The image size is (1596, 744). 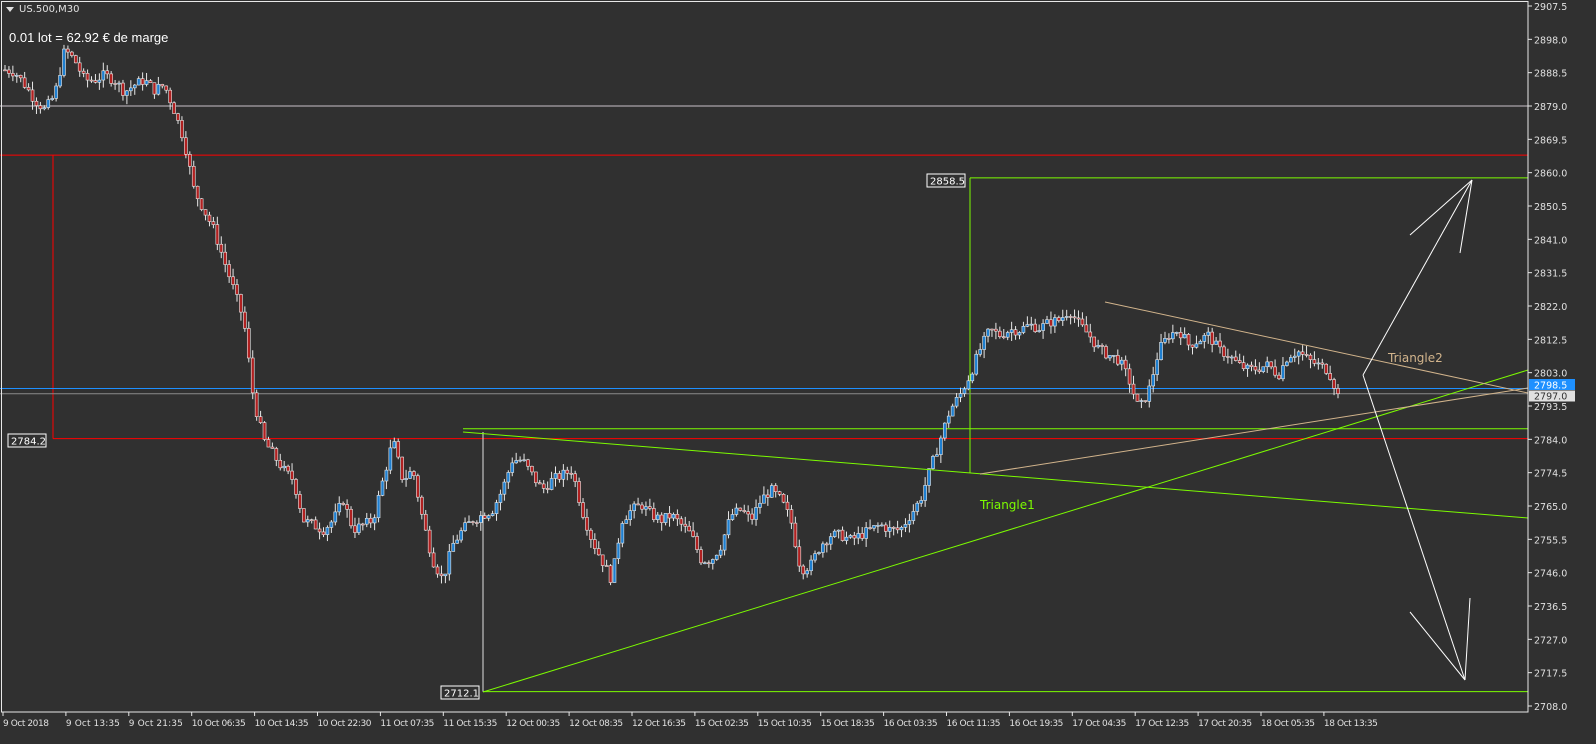 What do you see at coordinates (28, 442) in the screenshot?
I see `red-level-price-label: 2784.2` at bounding box center [28, 442].